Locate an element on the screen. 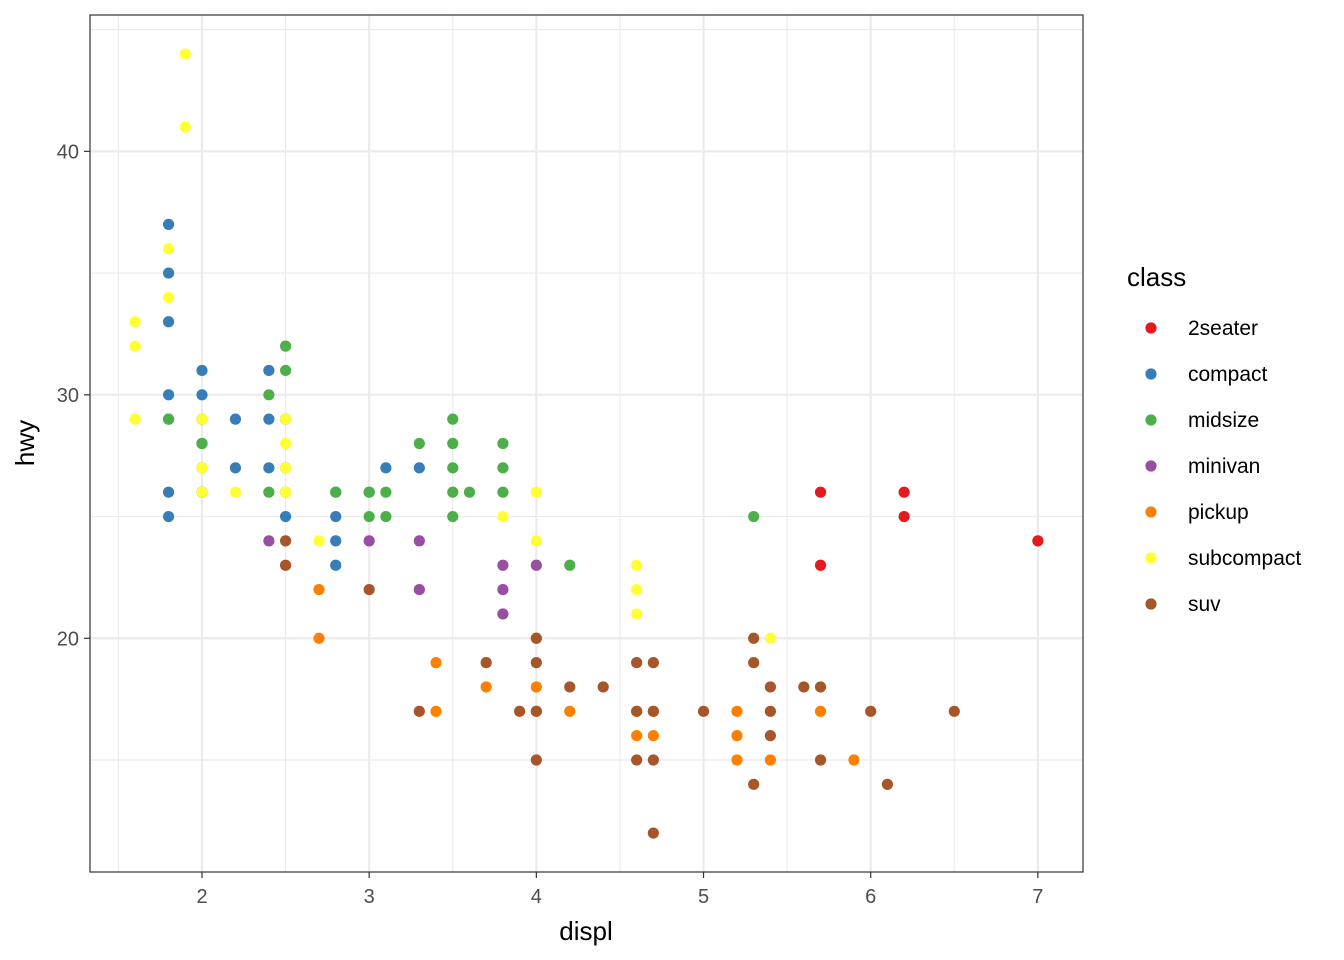 This screenshot has width=1344, height=960. legend-label-compact: compact is located at coordinates (1228, 374).